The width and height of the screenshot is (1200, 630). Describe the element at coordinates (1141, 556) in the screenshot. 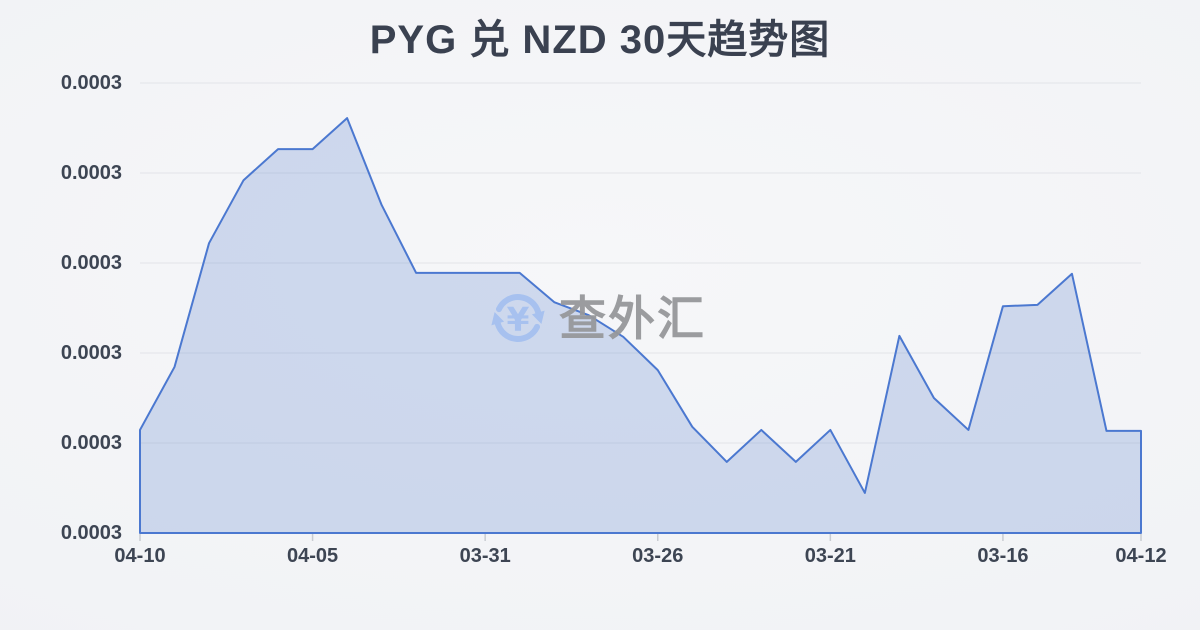

I see `x-axis-label: 04-12` at that location.